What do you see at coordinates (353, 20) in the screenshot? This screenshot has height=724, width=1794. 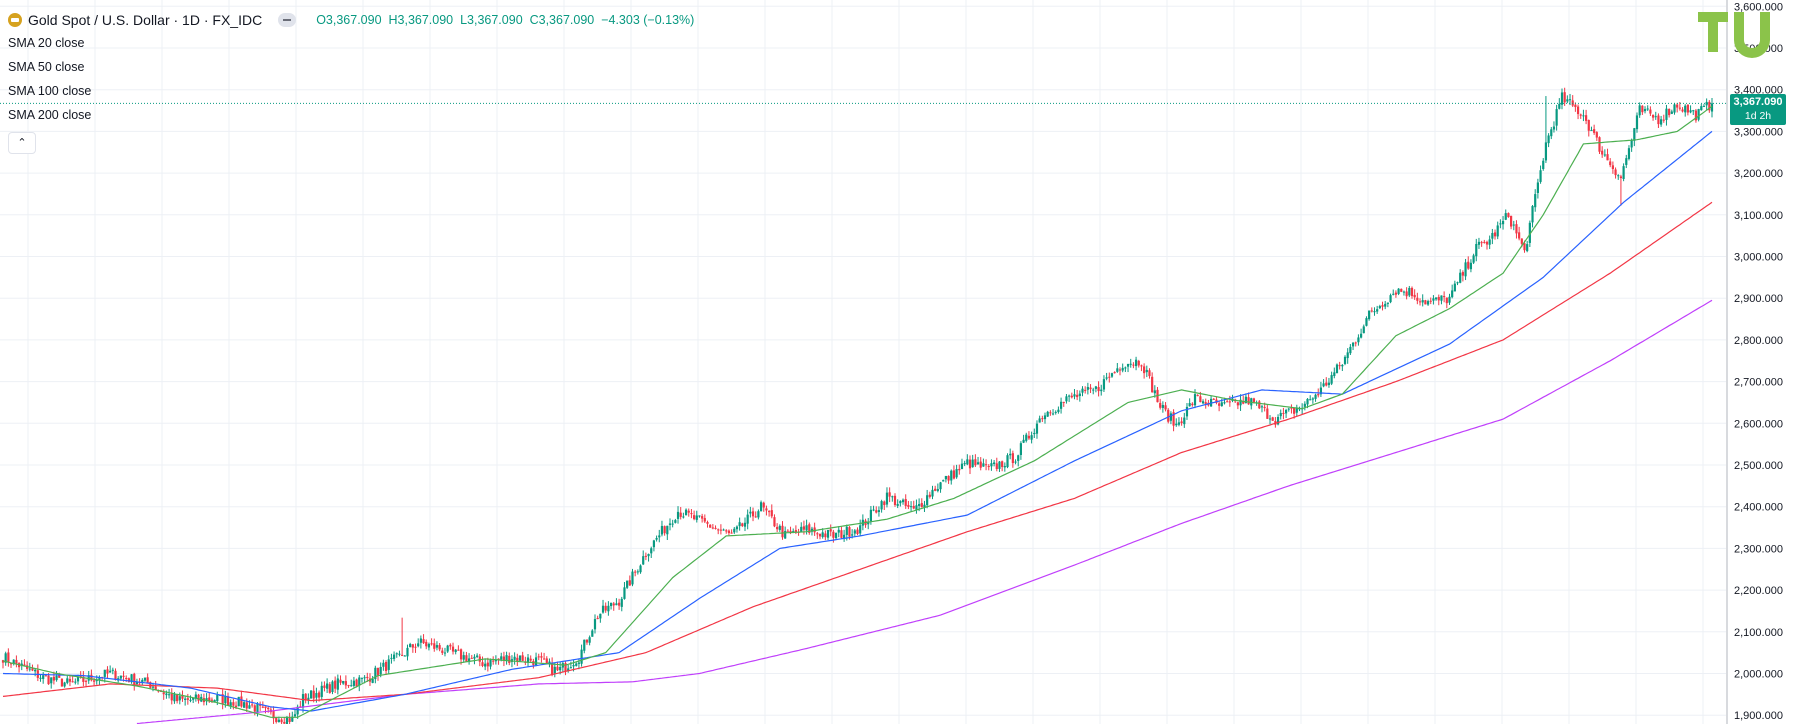 I see `open-value: 3,367.090` at bounding box center [353, 20].